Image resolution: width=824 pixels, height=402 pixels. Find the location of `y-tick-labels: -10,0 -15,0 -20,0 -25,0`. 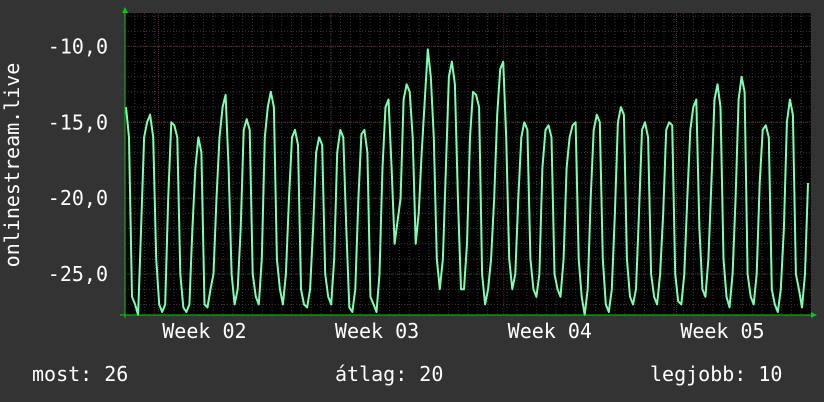

y-tick-labels: -10,0 -15,0 -20,0 -25,0 is located at coordinates (78, 160).